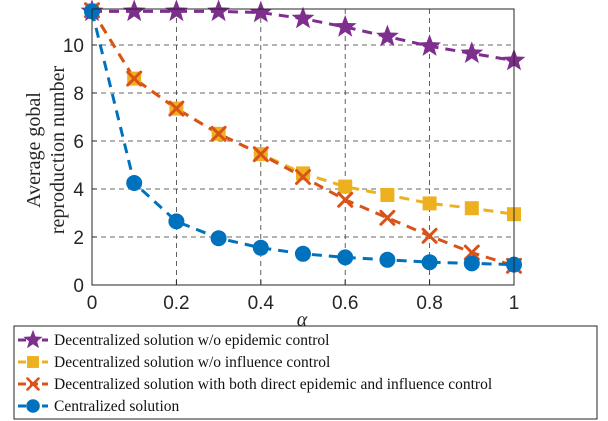  Describe the element at coordinates (78, 238) in the screenshot. I see `y-tick-label: 2` at that location.